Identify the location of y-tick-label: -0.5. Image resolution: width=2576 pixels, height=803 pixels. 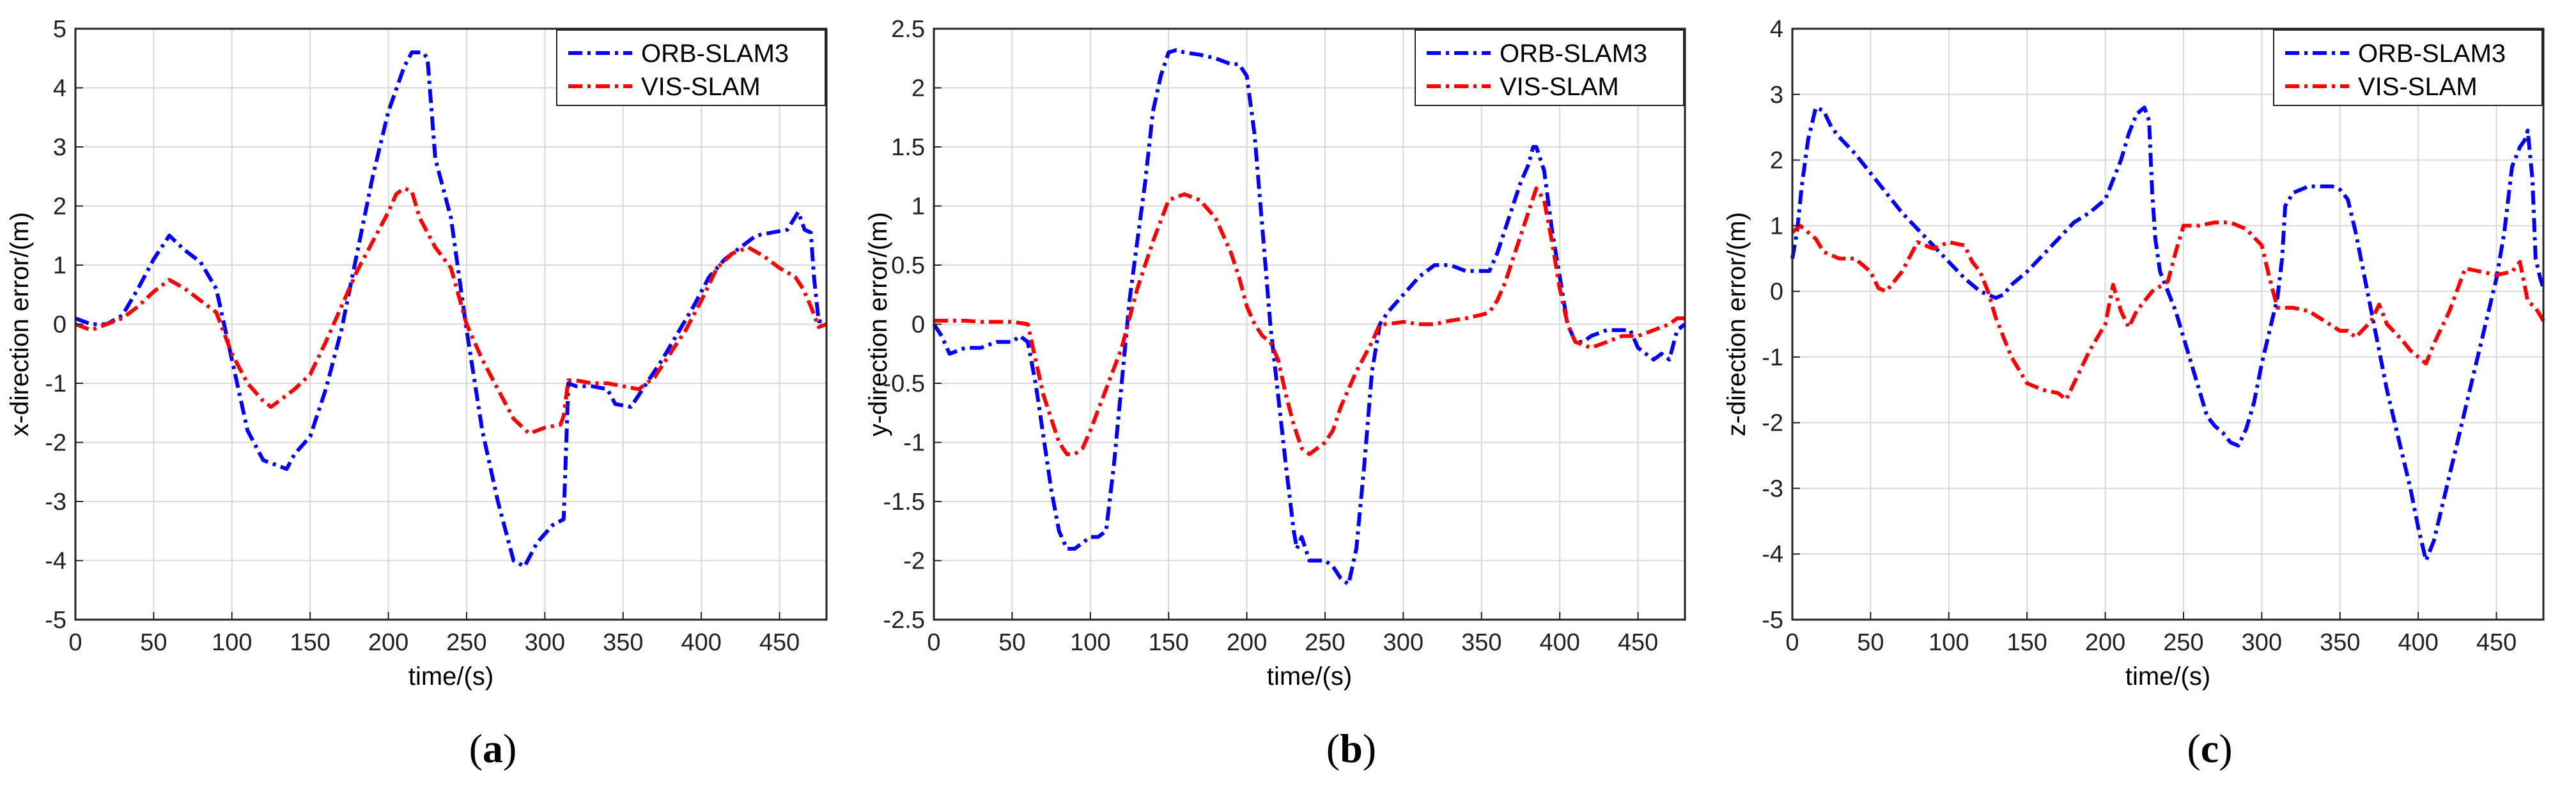
(904, 384).